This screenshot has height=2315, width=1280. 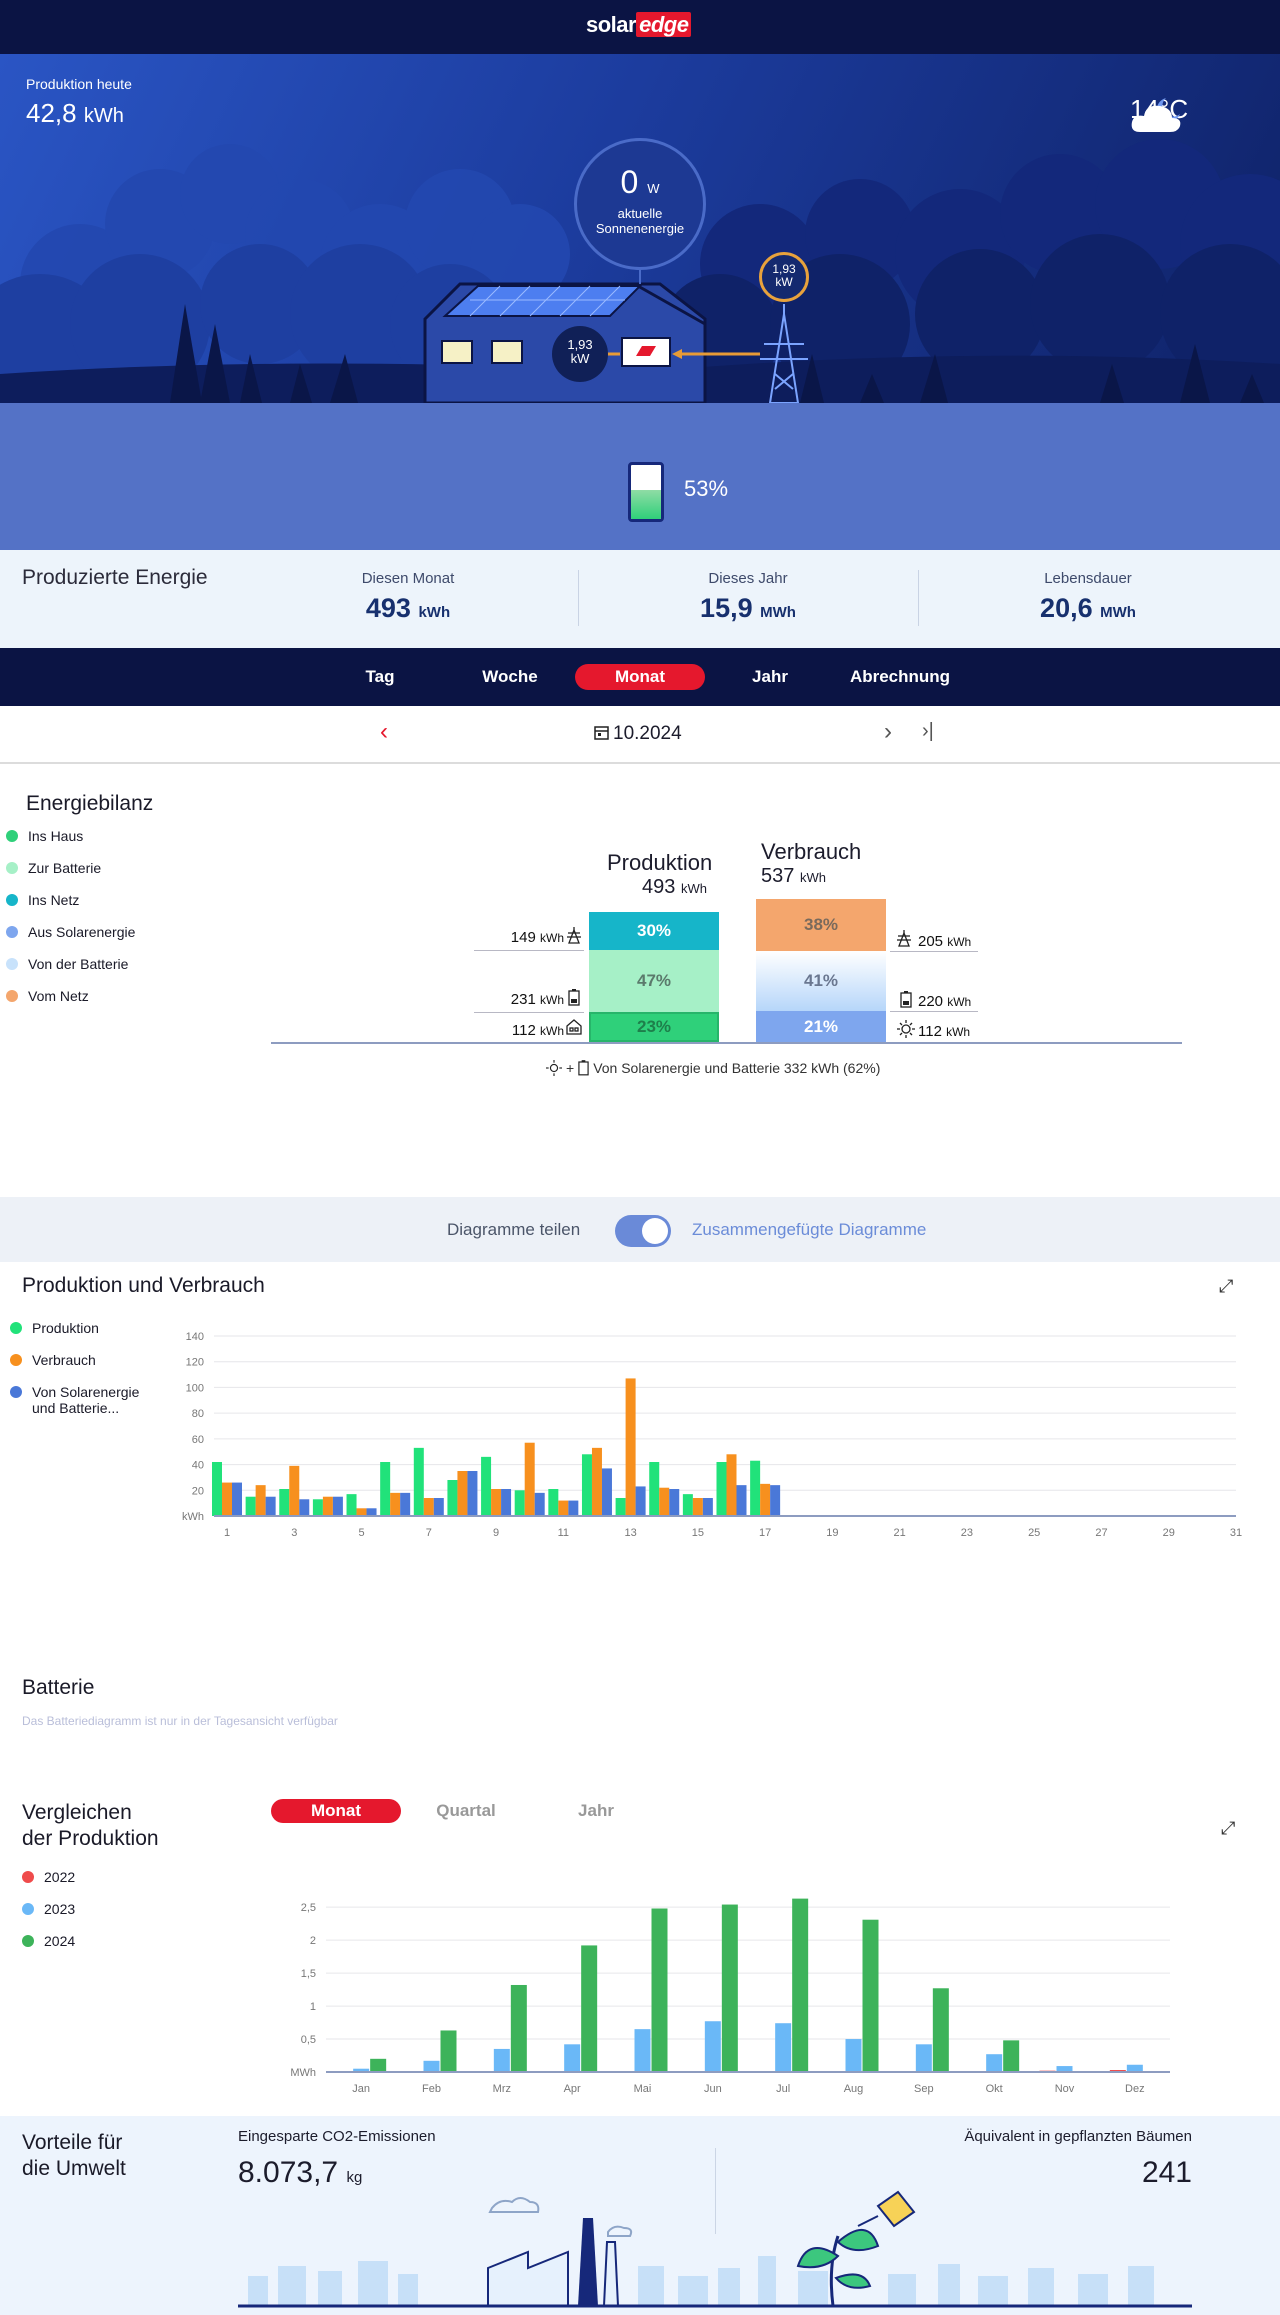 What do you see at coordinates (640, 677) in the screenshot?
I see `tab-monat: Monat` at bounding box center [640, 677].